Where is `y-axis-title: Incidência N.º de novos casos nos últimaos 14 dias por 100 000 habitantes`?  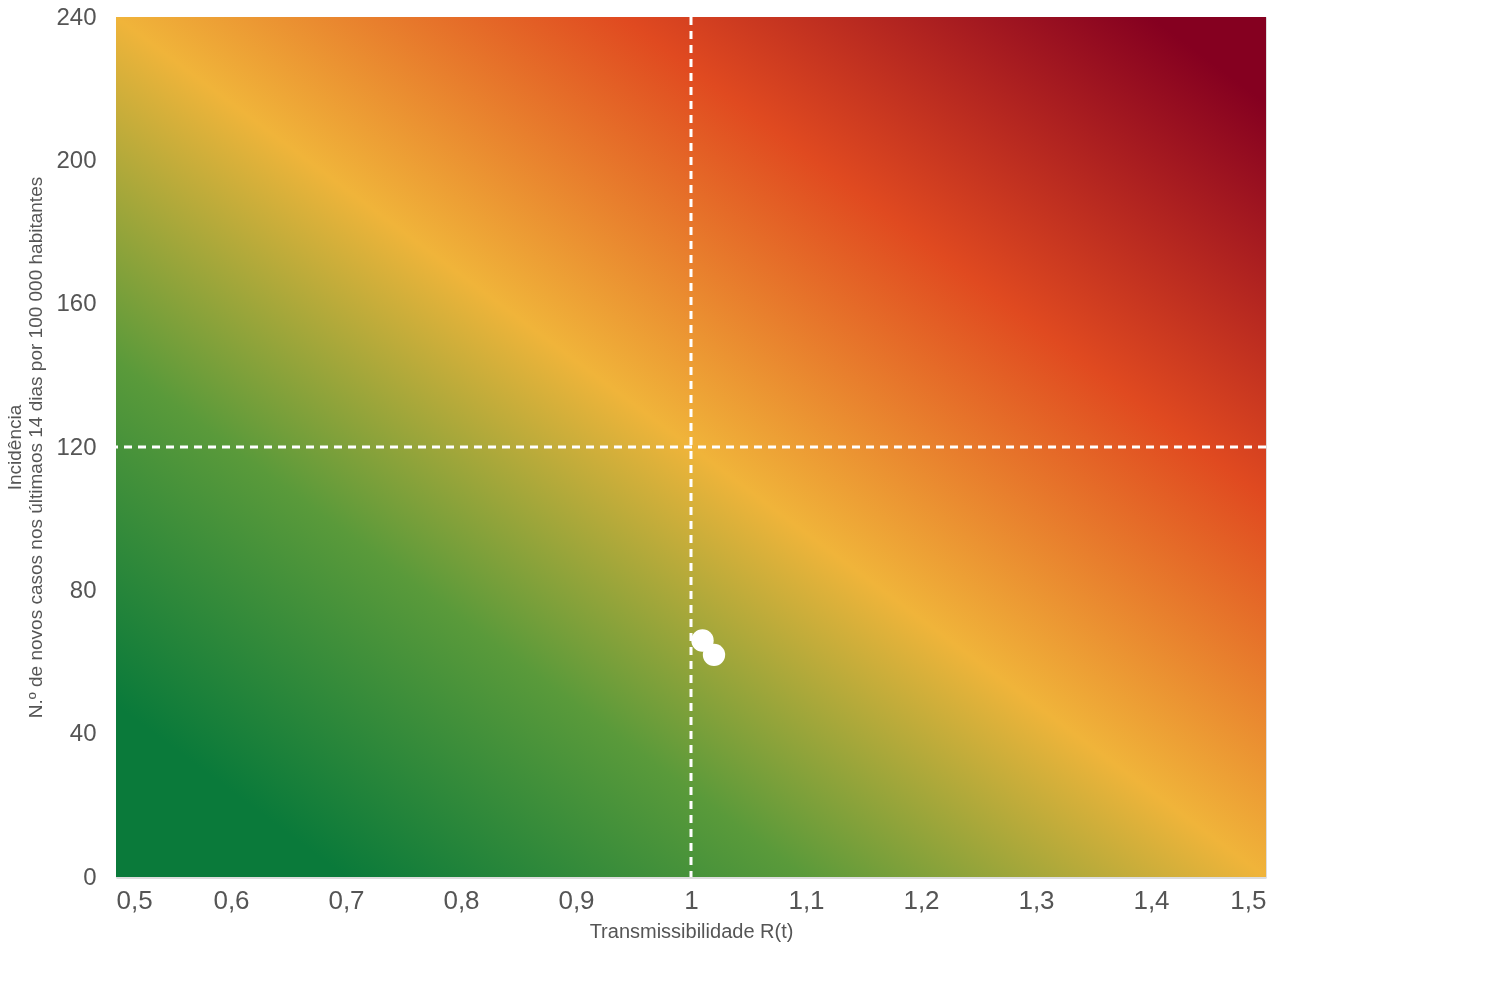
y-axis-title: Incidência N.º de novos casos nos últimaos 14 dias por 100 000 habitantes is located at coordinates (25, 447).